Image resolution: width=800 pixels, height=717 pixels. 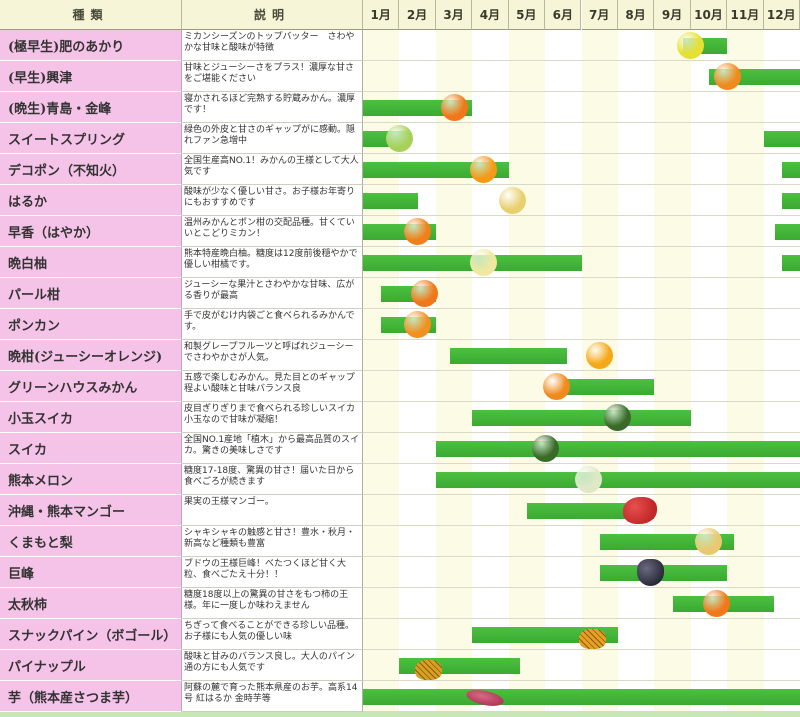 What do you see at coordinates (91, 324) in the screenshot?
I see `product-name: ポンカン` at bounding box center [91, 324].